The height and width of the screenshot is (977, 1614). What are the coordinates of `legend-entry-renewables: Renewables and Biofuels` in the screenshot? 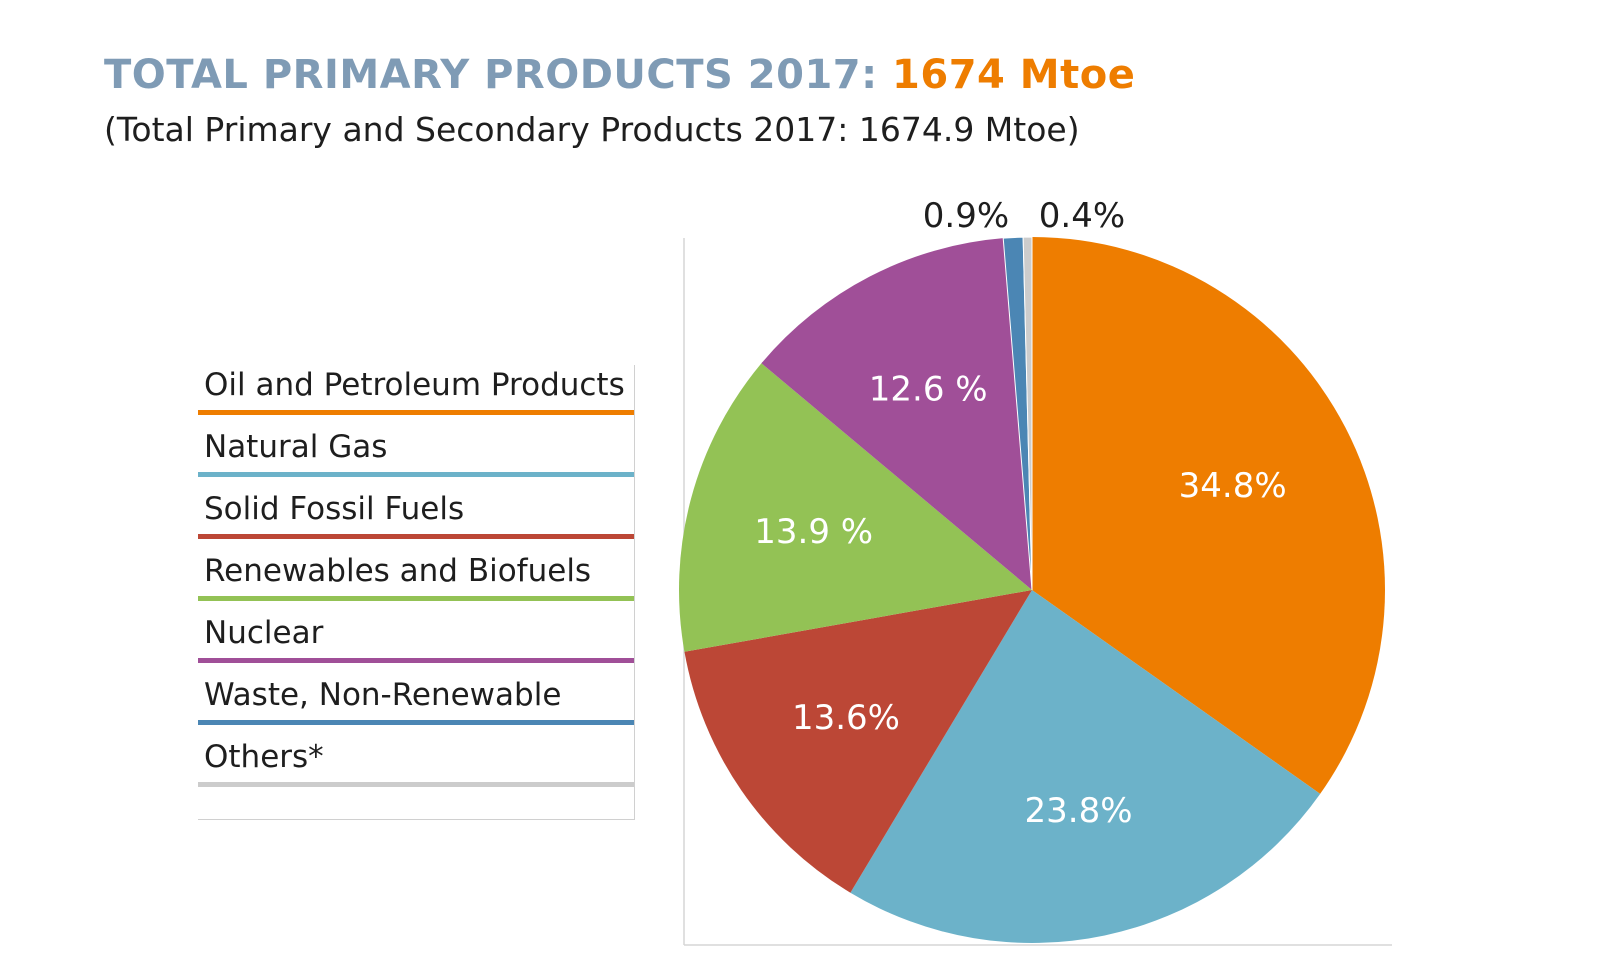 It's located at (416, 576).